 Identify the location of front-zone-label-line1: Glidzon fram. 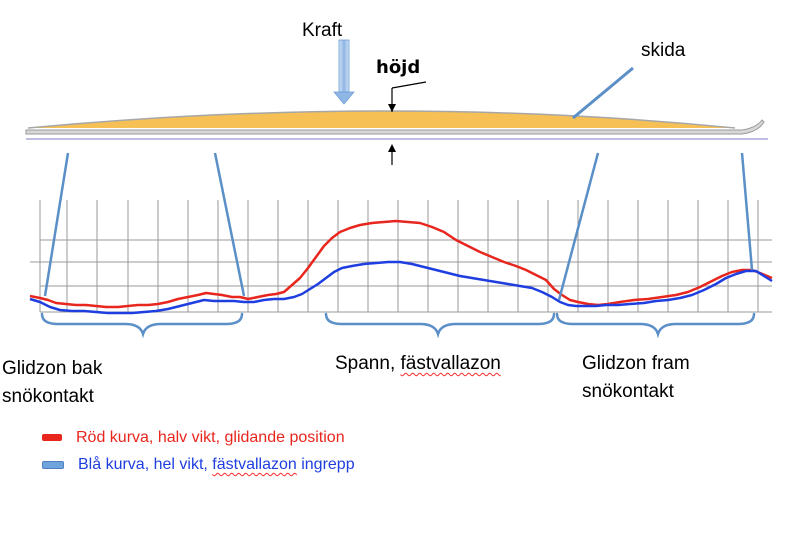
(636, 363).